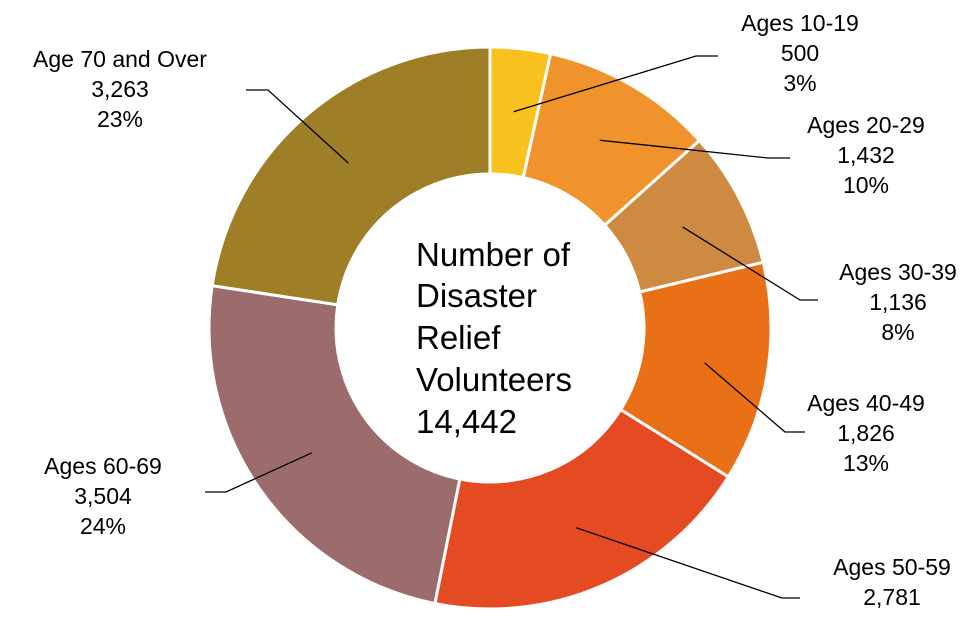  What do you see at coordinates (458, 337) in the screenshot?
I see `center-label-line-3: Relief` at bounding box center [458, 337].